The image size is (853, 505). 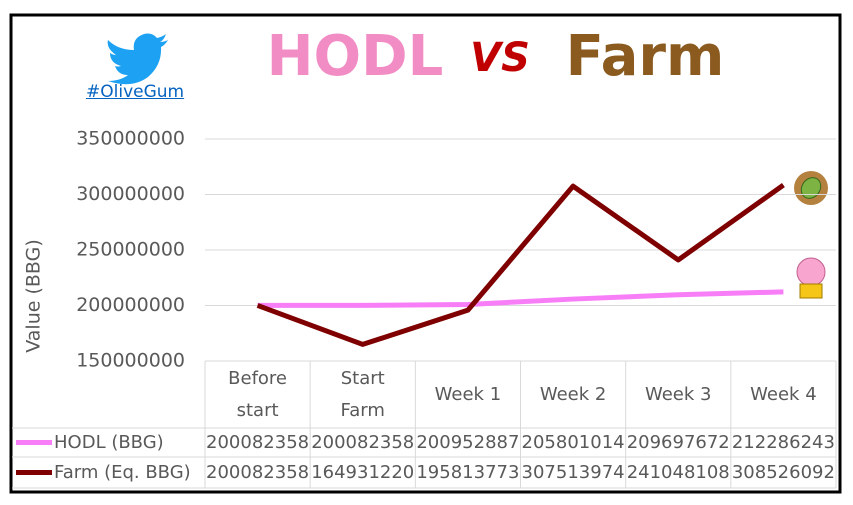 I want to click on table-value: 209697672, so click(x=678, y=442).